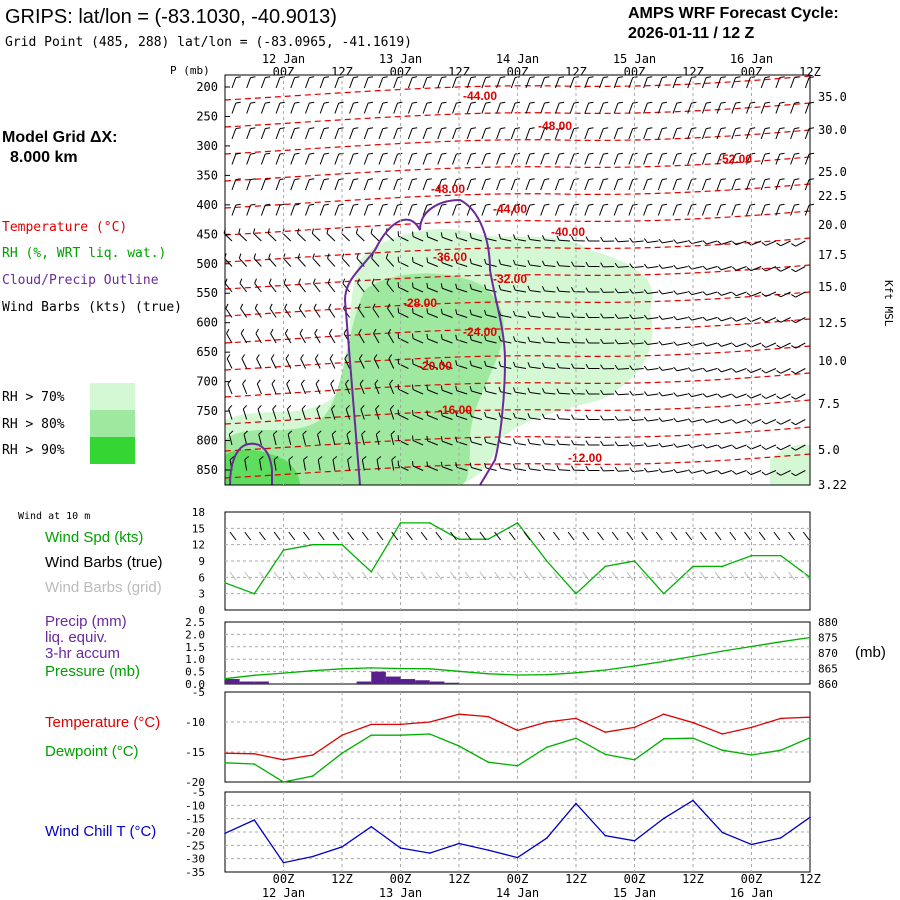 The image size is (900, 900). I want to click on bottom-hour-label: 00Z, so click(635, 879).